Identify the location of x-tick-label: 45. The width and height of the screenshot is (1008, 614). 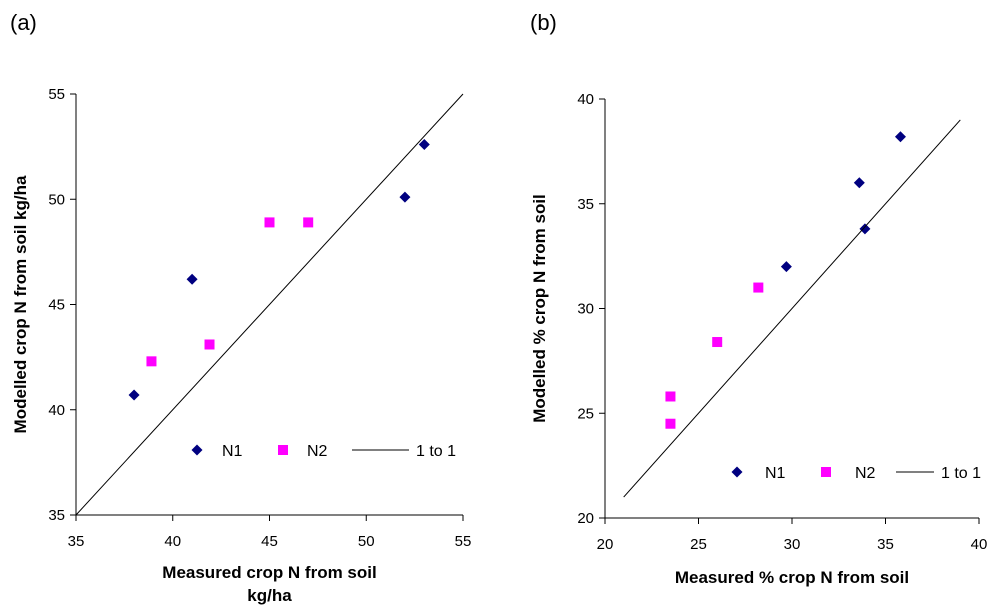
(269, 541).